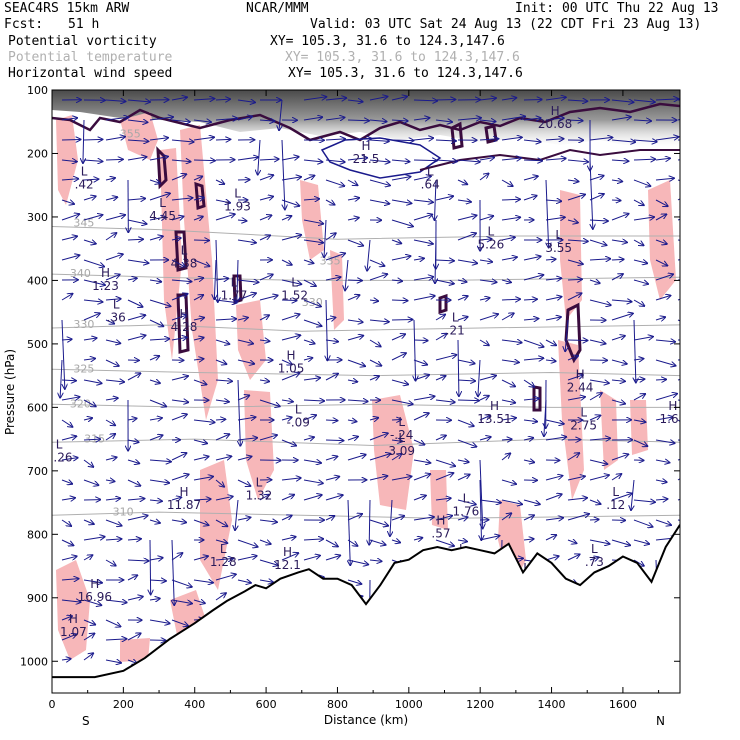 The image size is (740, 740). What do you see at coordinates (84, 24) in the screenshot?
I see `forecast-hour: 51 h` at bounding box center [84, 24].